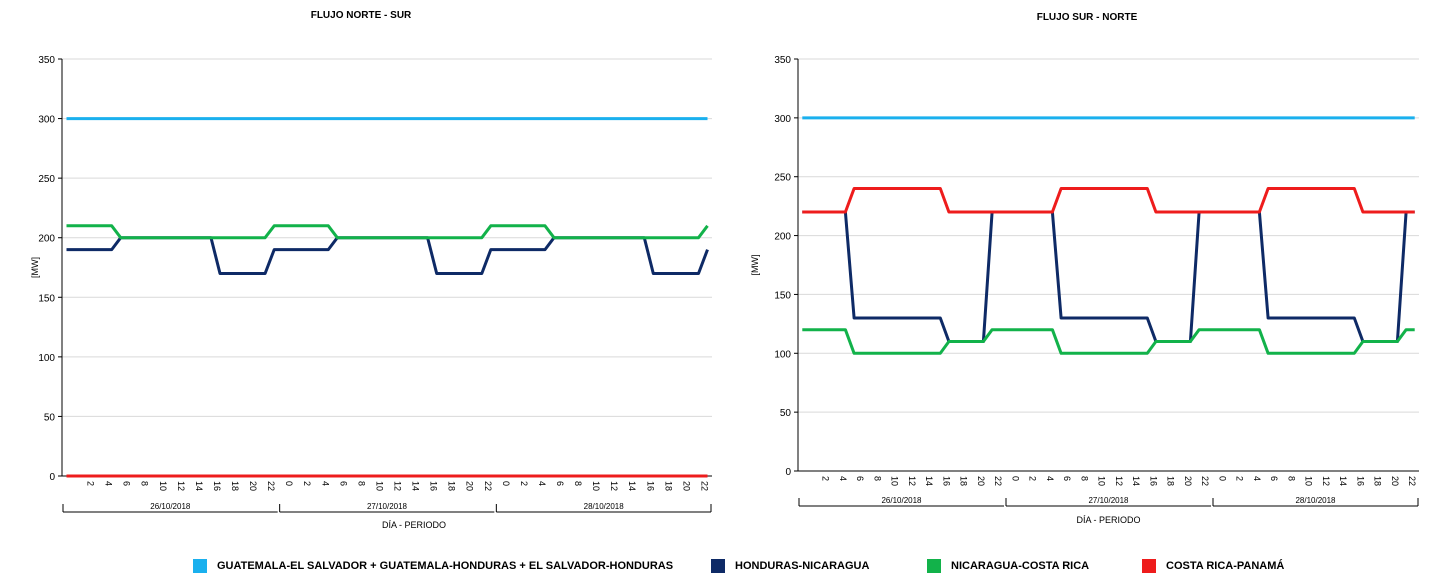 This screenshot has height=575, width=1430. What do you see at coordinates (782, 295) in the screenshot?
I see `y-tick-label: 150` at bounding box center [782, 295].